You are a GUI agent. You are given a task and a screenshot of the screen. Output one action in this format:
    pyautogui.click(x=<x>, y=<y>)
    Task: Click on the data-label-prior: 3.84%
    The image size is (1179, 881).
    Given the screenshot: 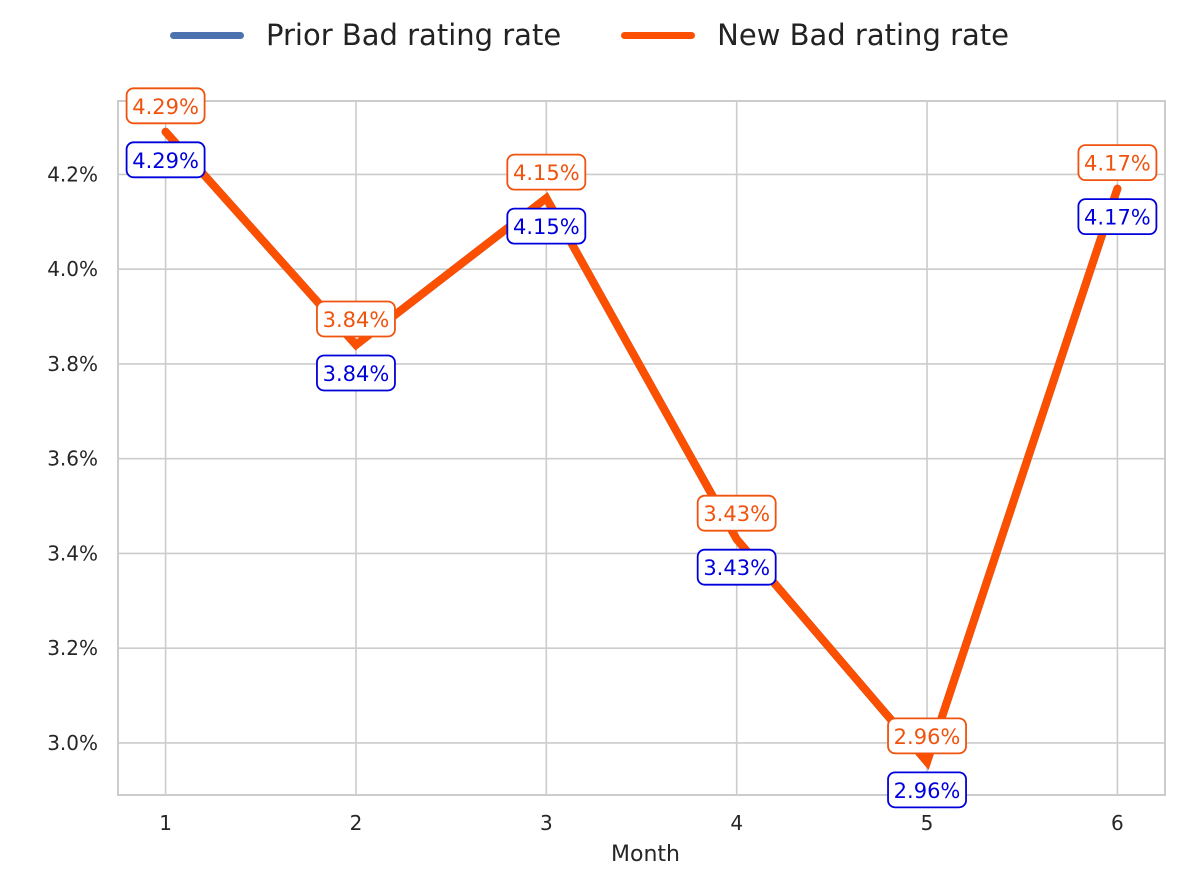 What is the action you would take?
    pyautogui.click(x=356, y=374)
    